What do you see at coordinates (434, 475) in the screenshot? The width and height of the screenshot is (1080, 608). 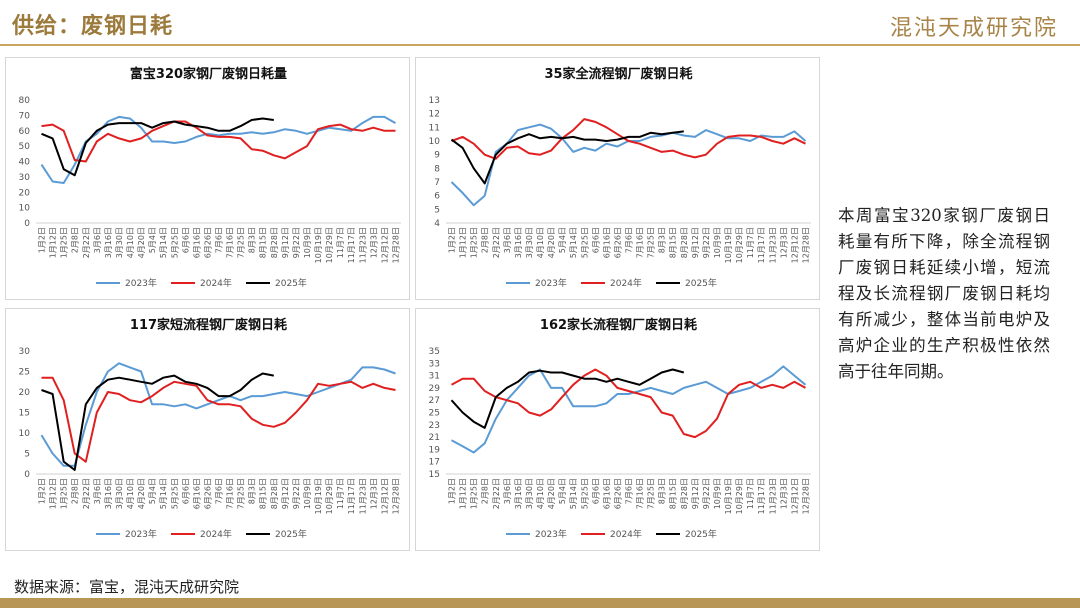 I see `y-tick-label: 15` at bounding box center [434, 475].